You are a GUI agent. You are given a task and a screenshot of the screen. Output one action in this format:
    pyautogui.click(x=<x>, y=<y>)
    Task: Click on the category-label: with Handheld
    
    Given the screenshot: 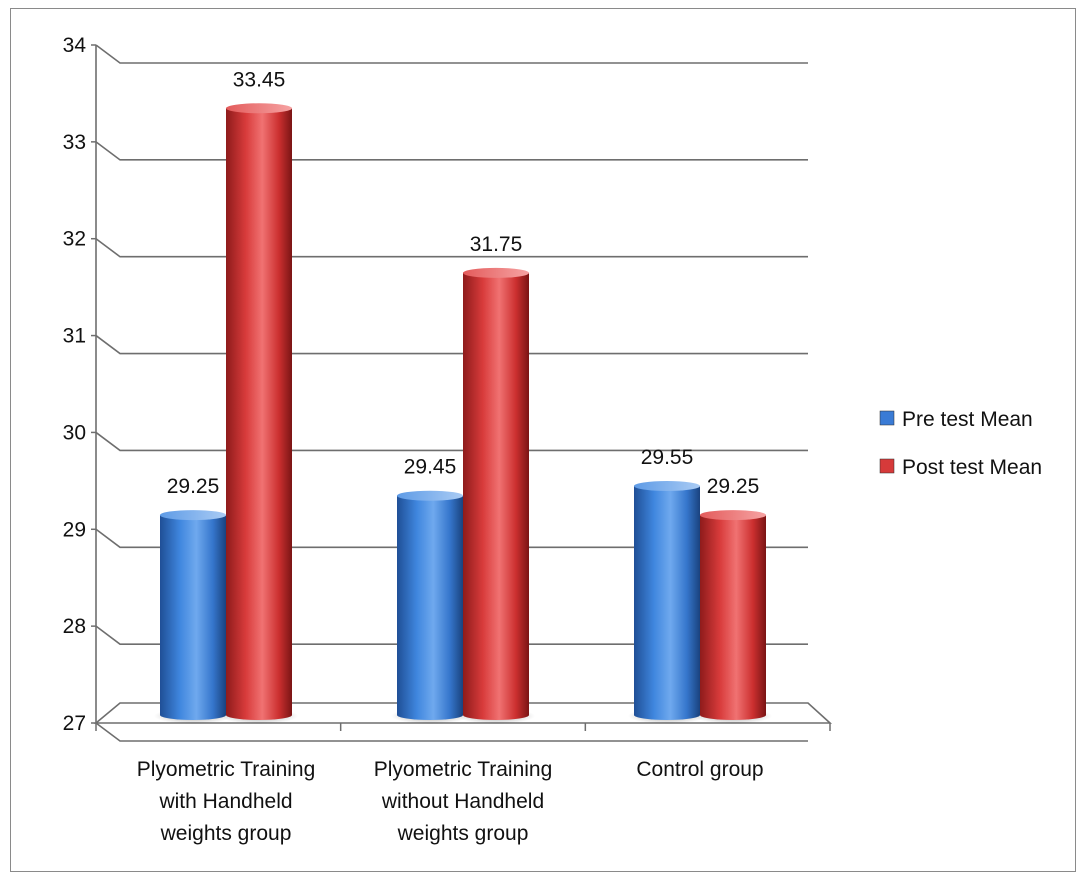 What is the action you would take?
    pyautogui.click(x=225, y=801)
    